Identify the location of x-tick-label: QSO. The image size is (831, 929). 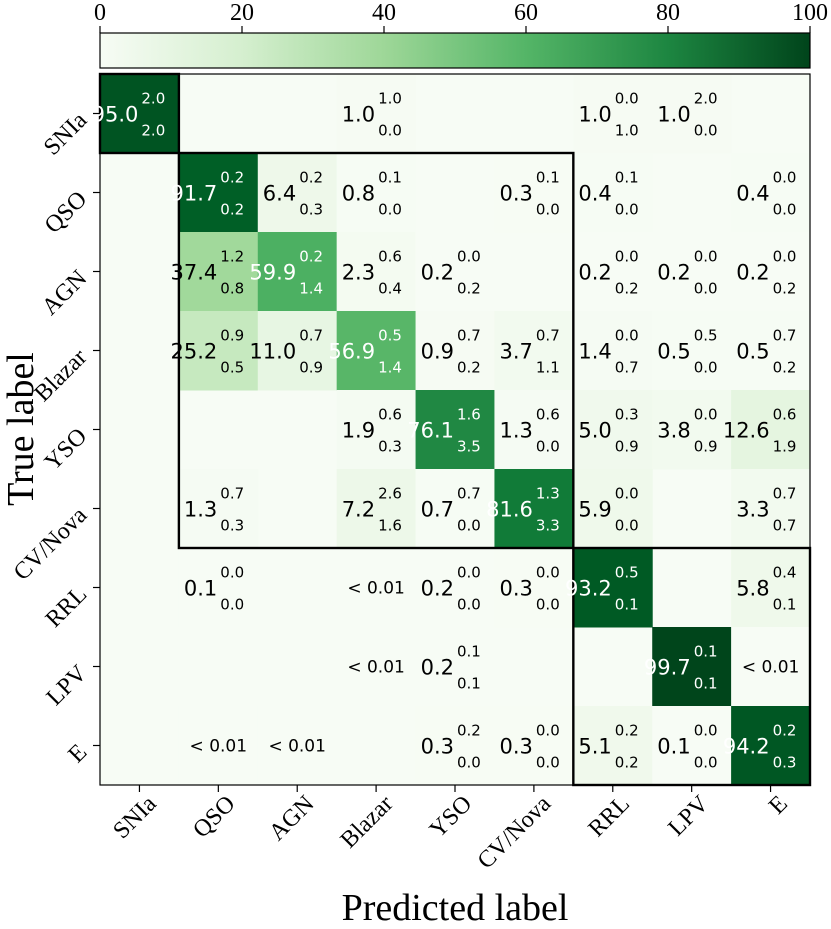
(214, 817).